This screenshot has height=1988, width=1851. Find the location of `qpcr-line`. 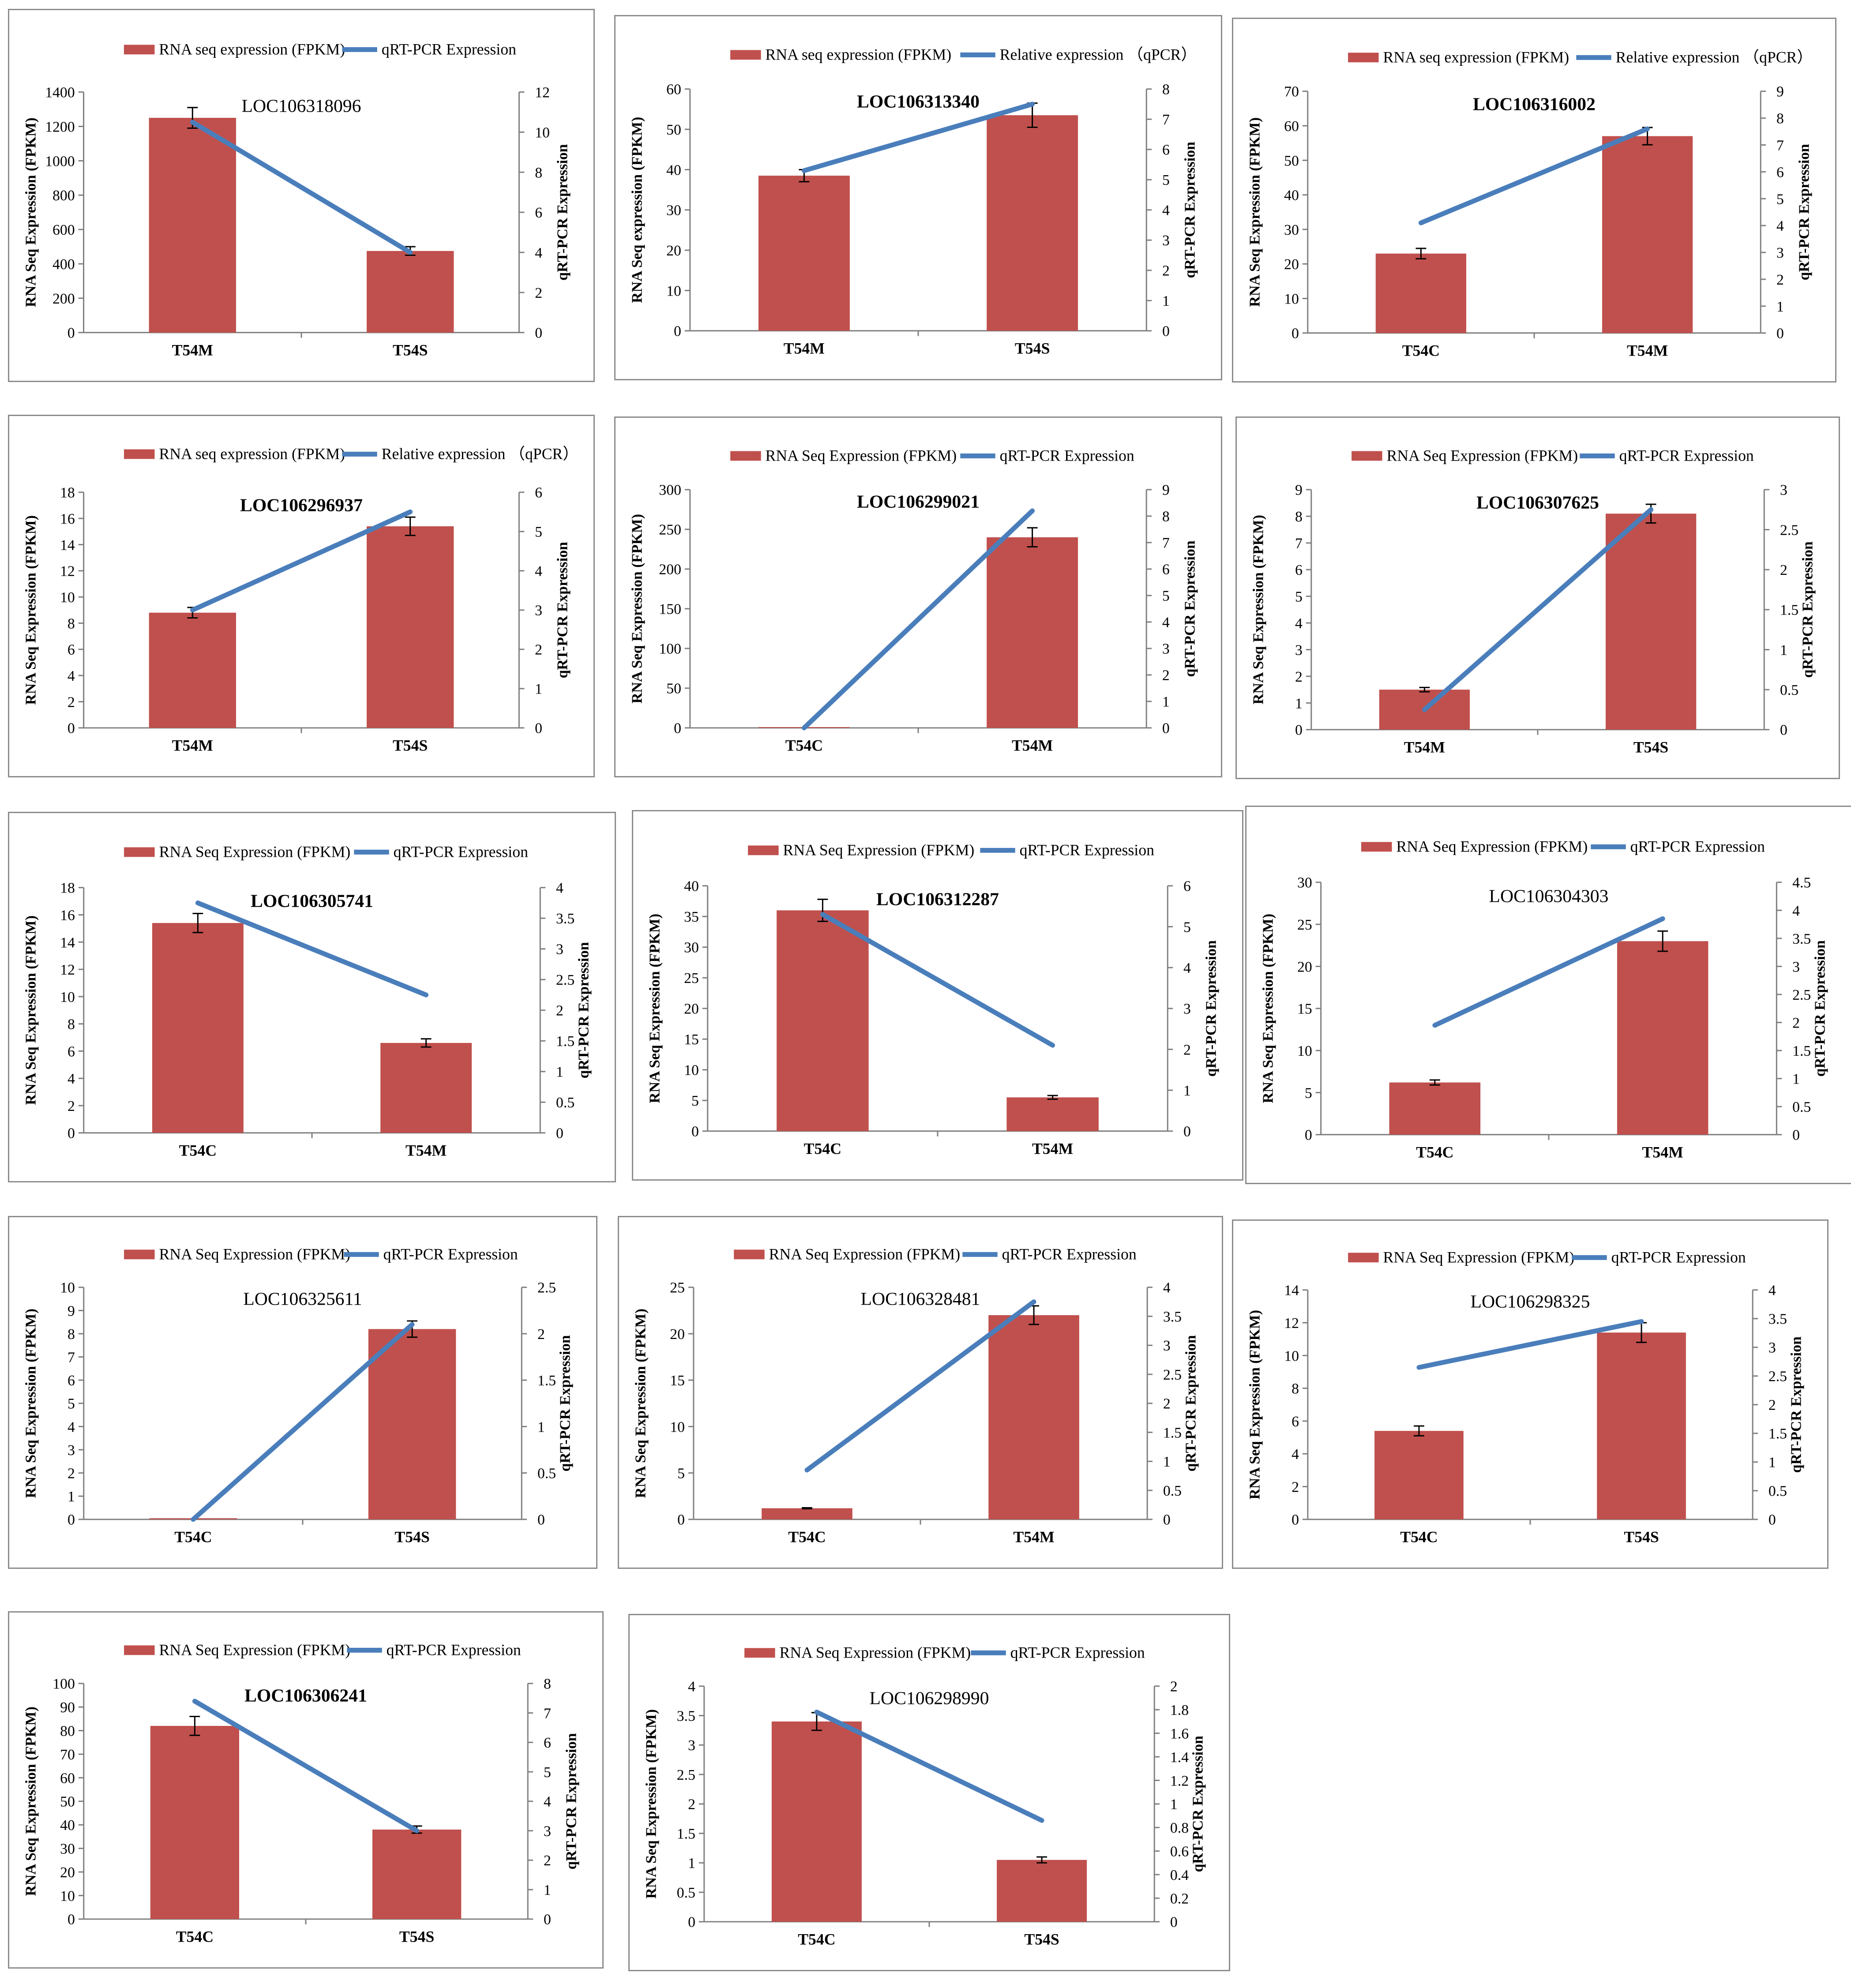

qpcr-line is located at coordinates (1538, 609).